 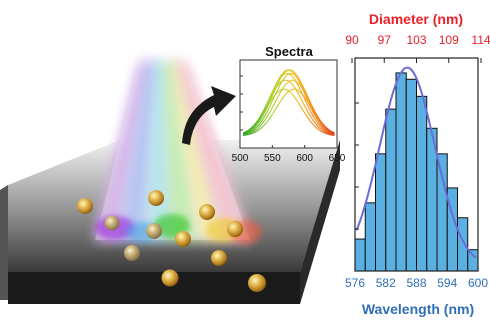 What do you see at coordinates (417, 48) in the screenshot?
I see `diameter-axis-ticks: 90 97 103 109 114` at bounding box center [417, 48].